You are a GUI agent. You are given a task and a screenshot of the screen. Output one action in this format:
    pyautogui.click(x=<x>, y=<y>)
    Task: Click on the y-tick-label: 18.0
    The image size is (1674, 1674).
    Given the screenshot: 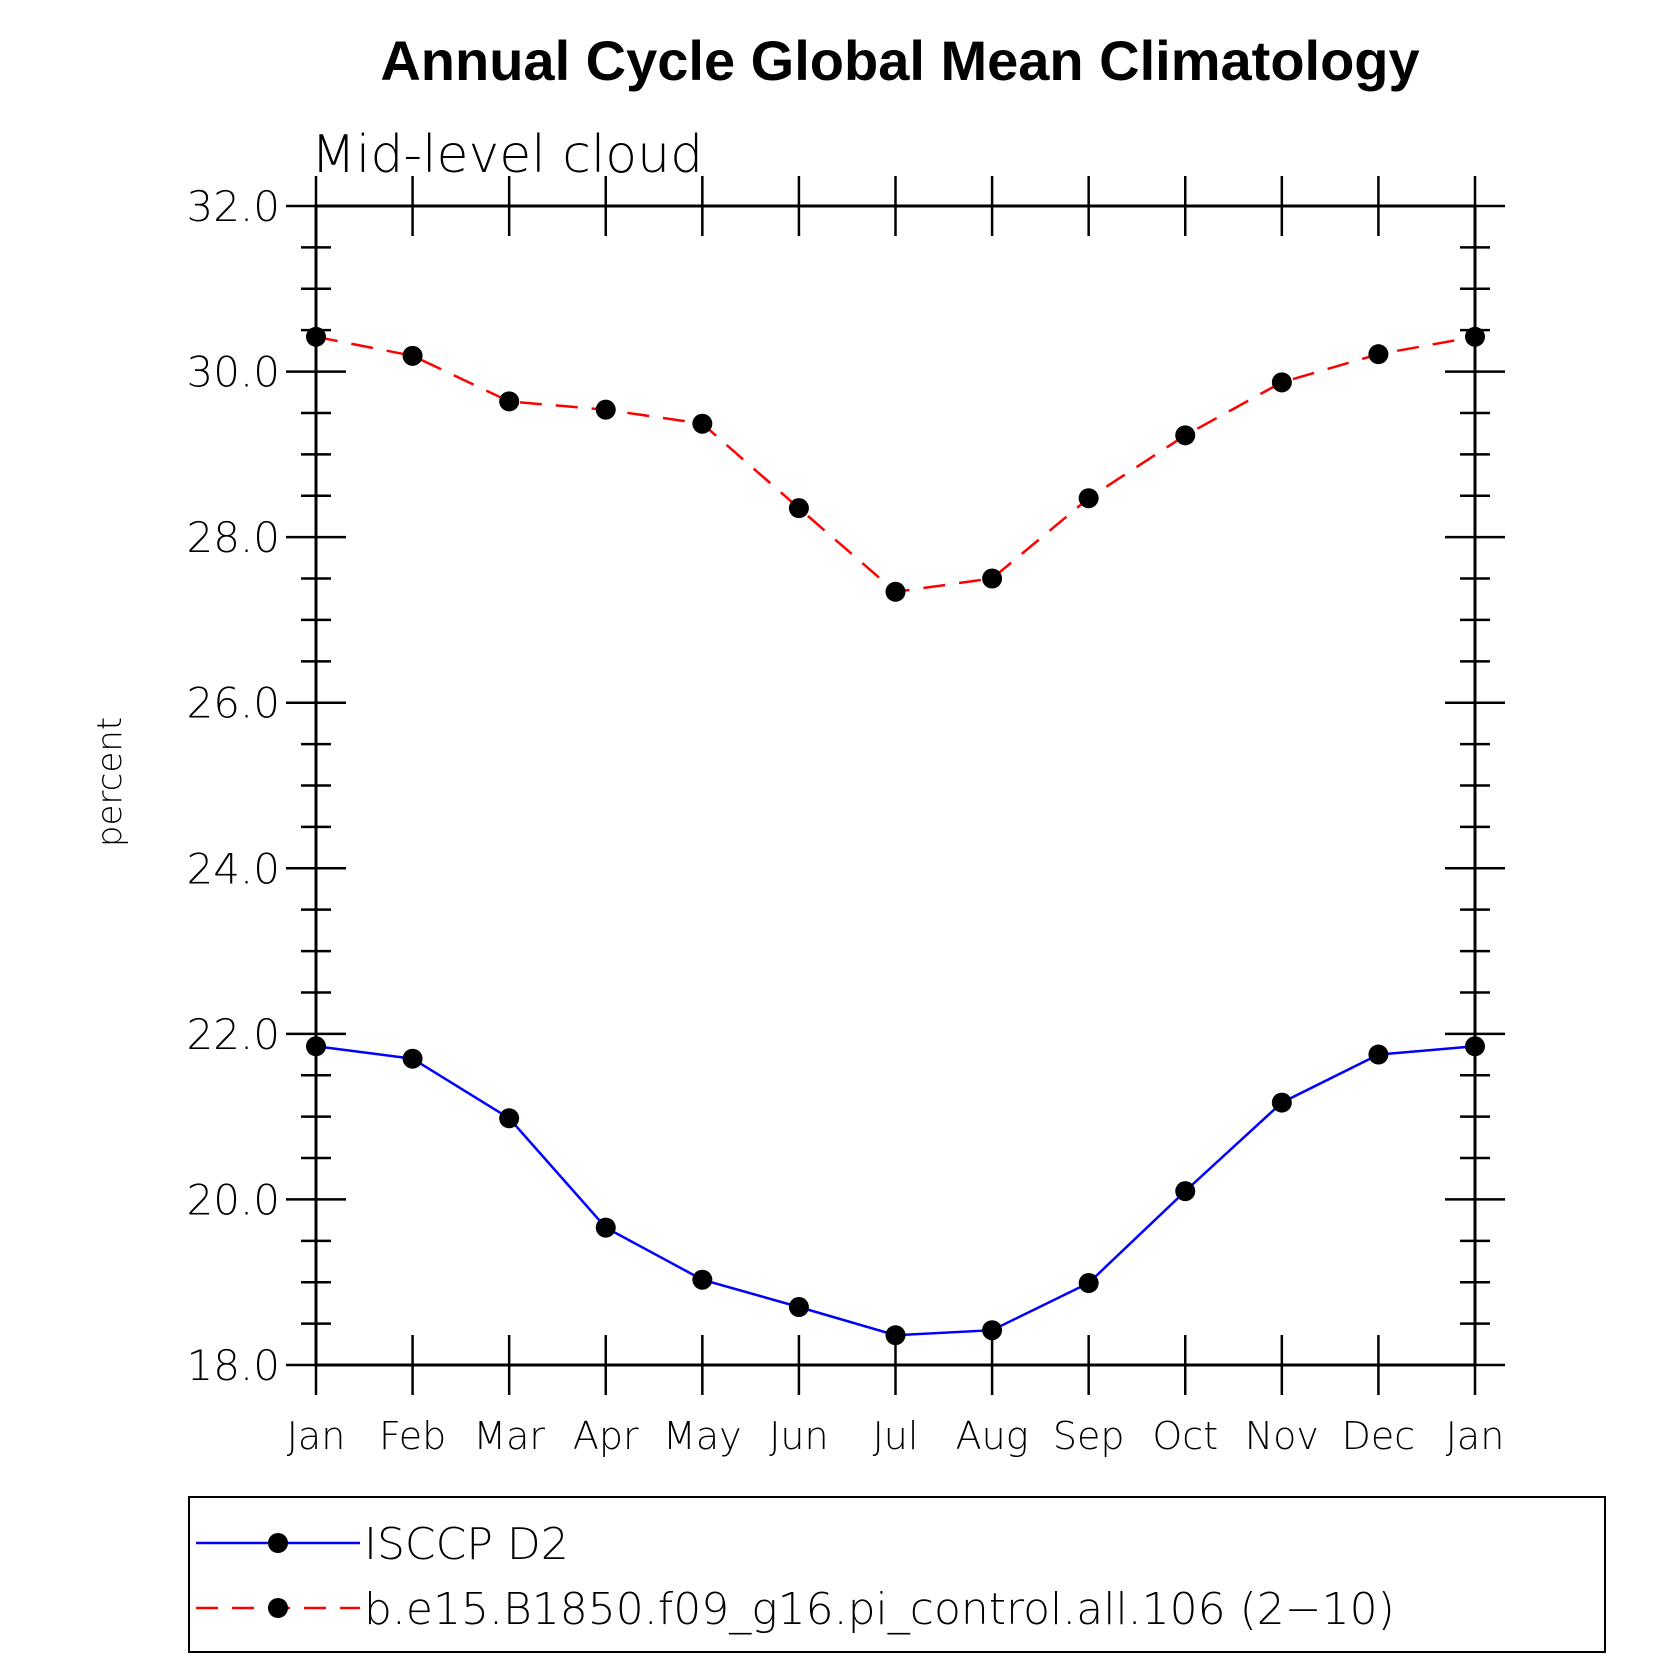 What is the action you would take?
    pyautogui.click(x=233, y=1365)
    